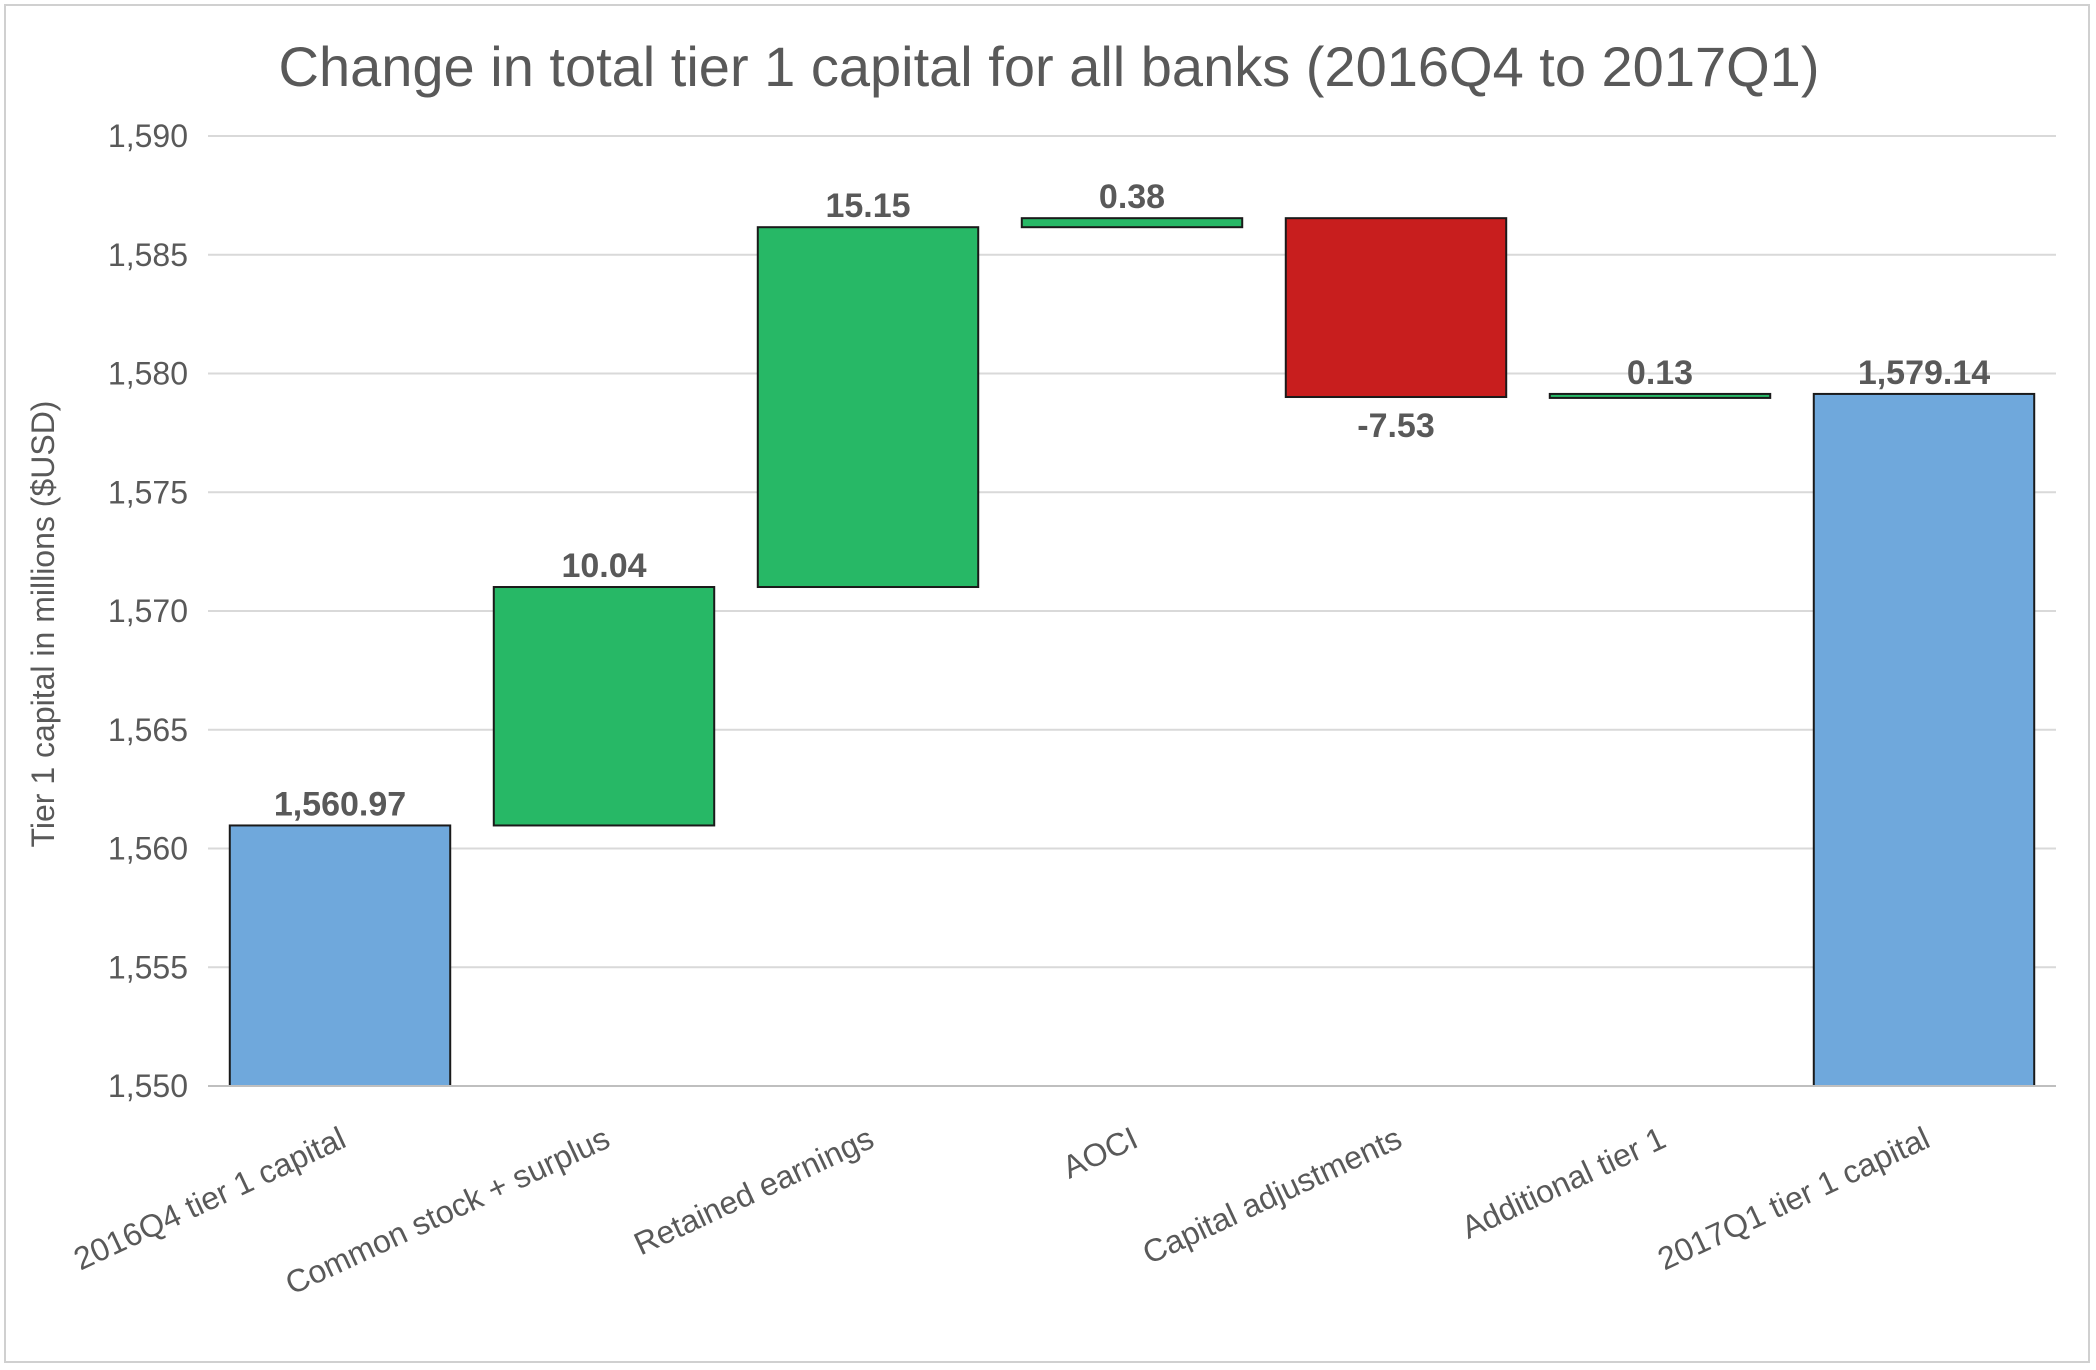 This screenshot has height=1370, width=2096. I want to click on data-label: 1,560.97, so click(340, 804).